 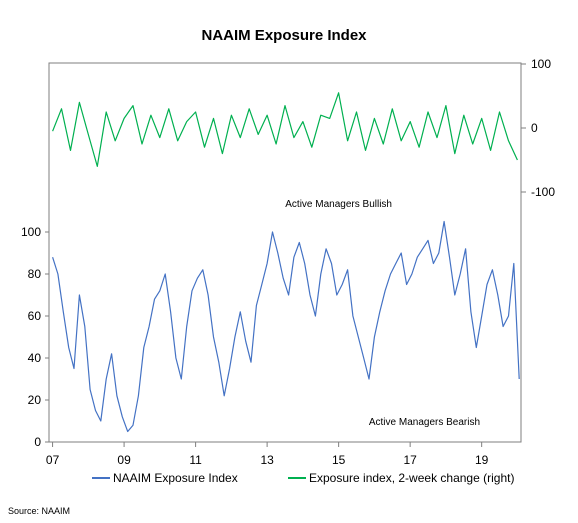 I want to click on two-week-change-line, so click(x=285, y=129).